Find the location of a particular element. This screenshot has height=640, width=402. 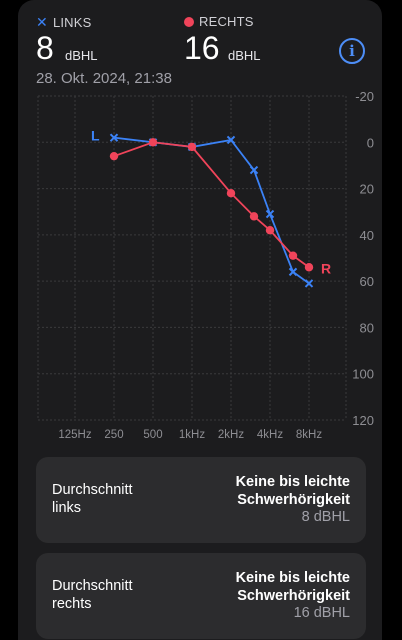

y-tick-label: 0 is located at coordinates (370, 142).